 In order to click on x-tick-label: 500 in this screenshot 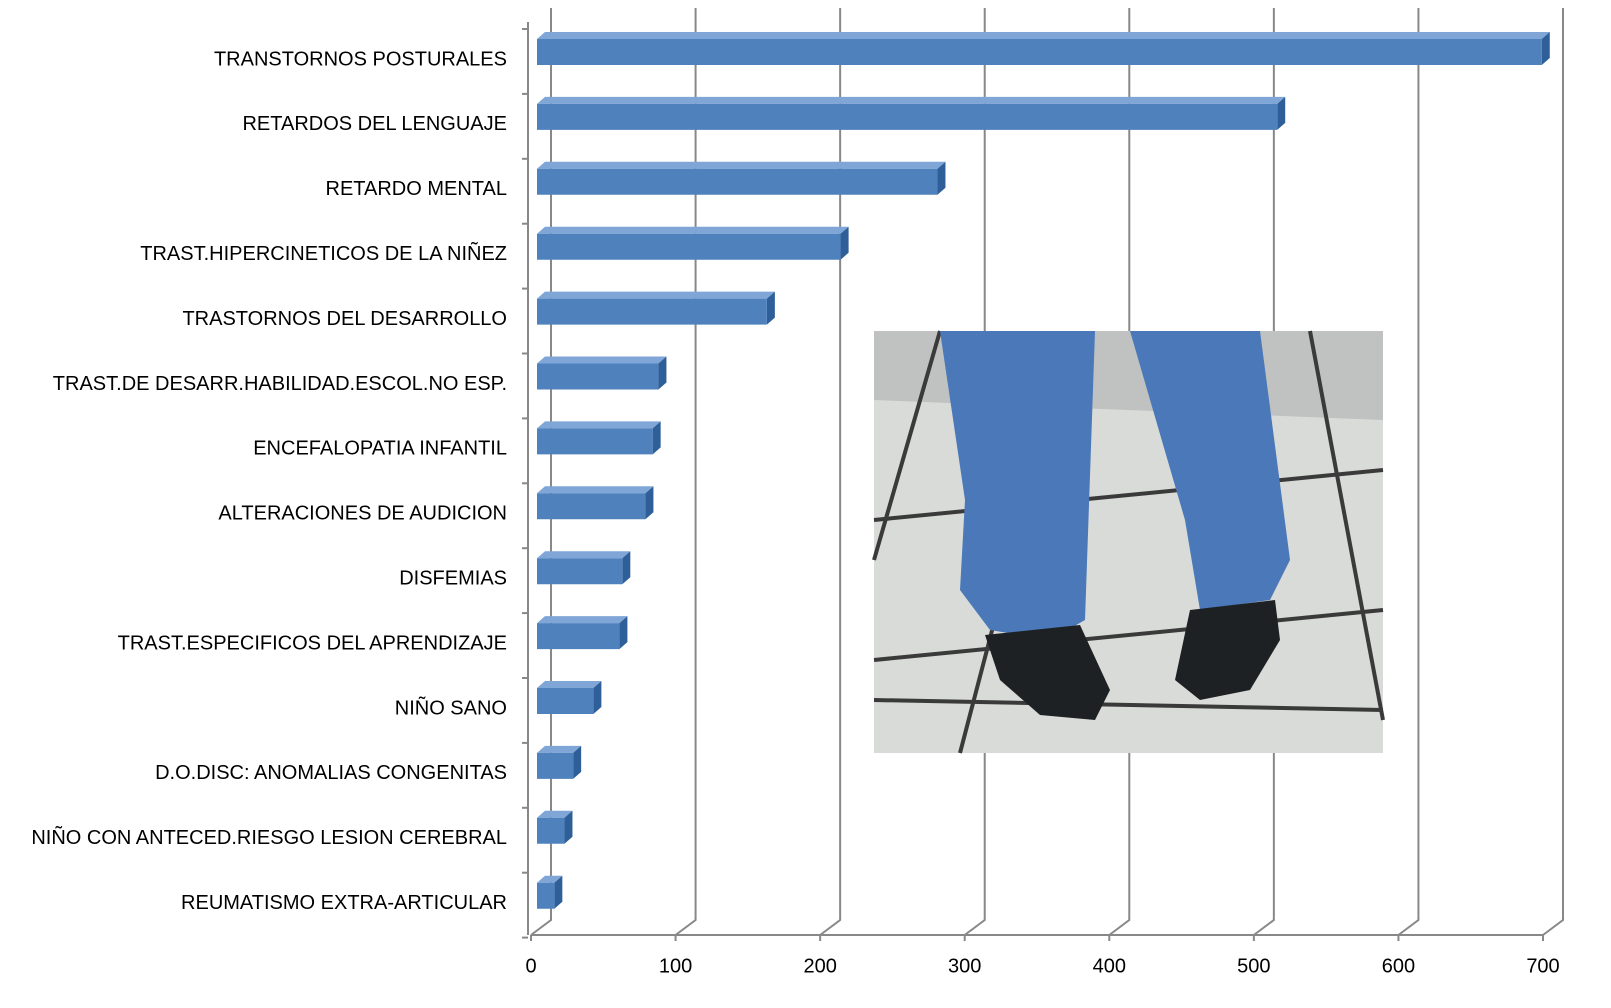, I will do `click(1253, 966)`.